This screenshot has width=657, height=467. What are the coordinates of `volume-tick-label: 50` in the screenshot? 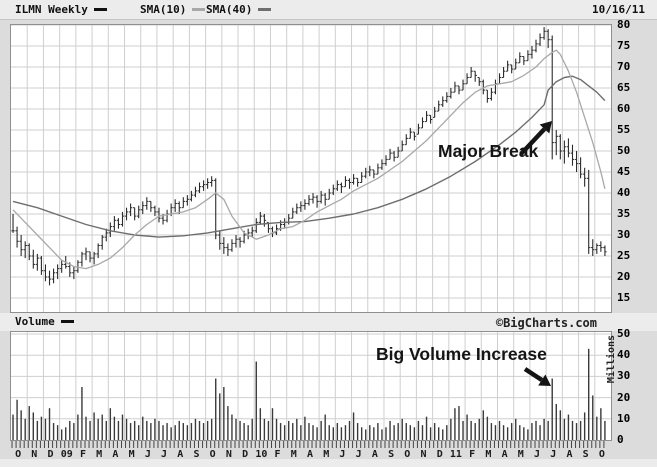 It's located at (624, 333).